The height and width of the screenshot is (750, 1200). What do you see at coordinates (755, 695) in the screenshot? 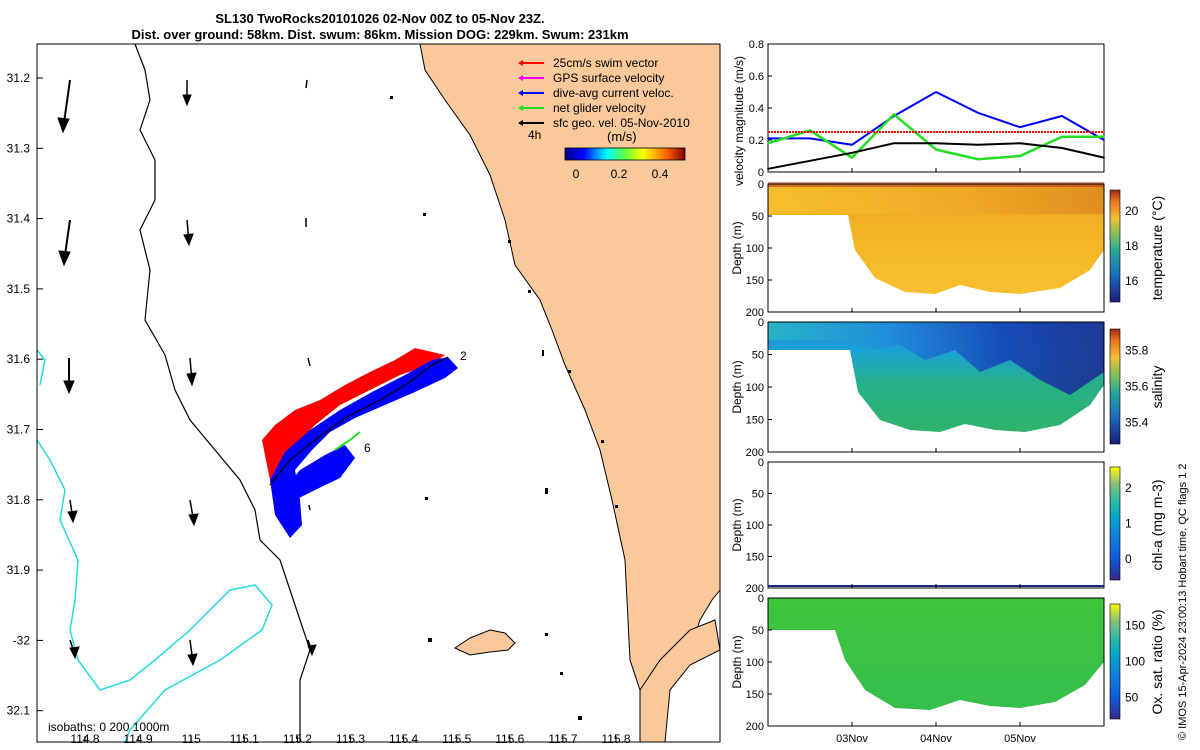
I see `section-3-ytick-label-3: 150` at bounding box center [755, 695].